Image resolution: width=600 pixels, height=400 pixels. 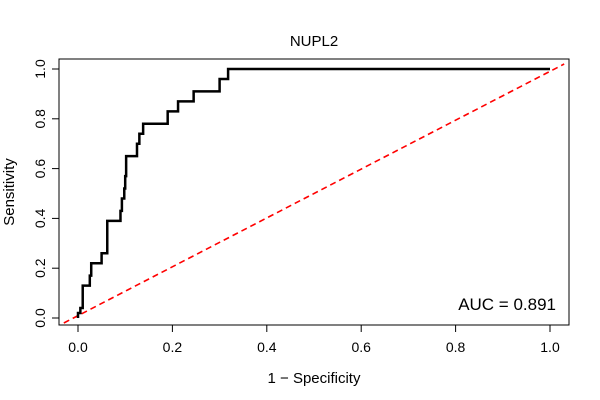 I want to click on x-tick-label: 1.0, so click(x=550, y=347).